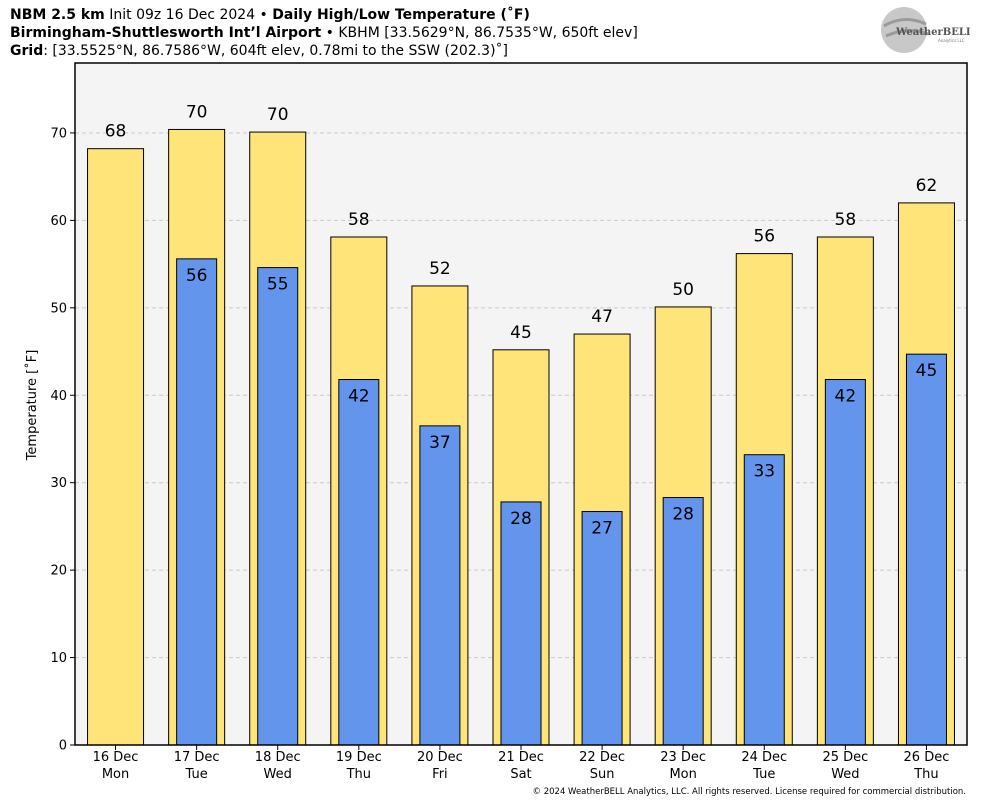 The height and width of the screenshot is (808, 984). Describe the element at coordinates (927, 371) in the screenshot. I see `low-value-label: 45` at that location.